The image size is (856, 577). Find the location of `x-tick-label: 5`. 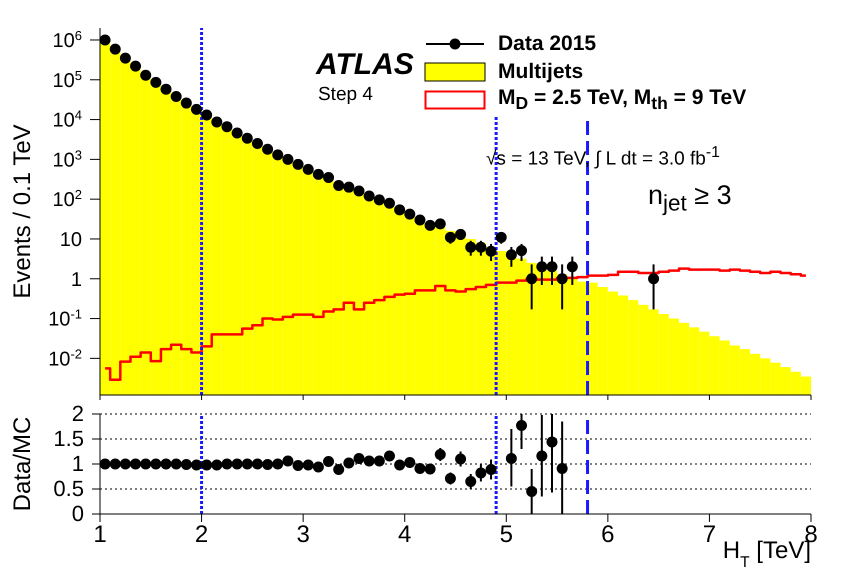

x-tick-label: 5 is located at coordinates (506, 534).